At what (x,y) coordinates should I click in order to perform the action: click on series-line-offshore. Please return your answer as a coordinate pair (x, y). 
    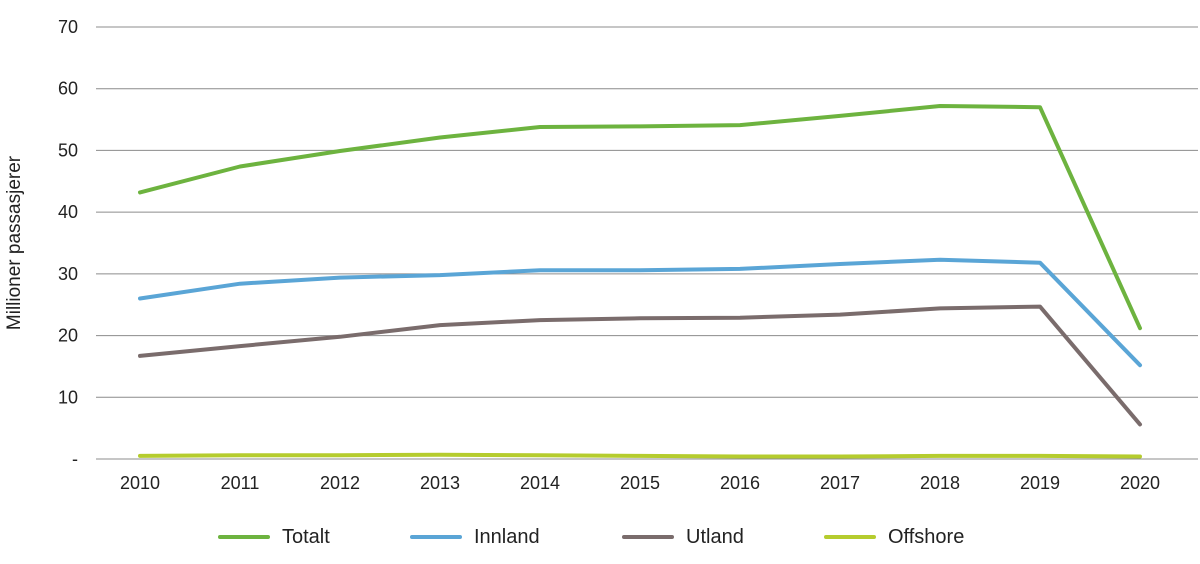
    Looking at the image, I should click on (640, 455).